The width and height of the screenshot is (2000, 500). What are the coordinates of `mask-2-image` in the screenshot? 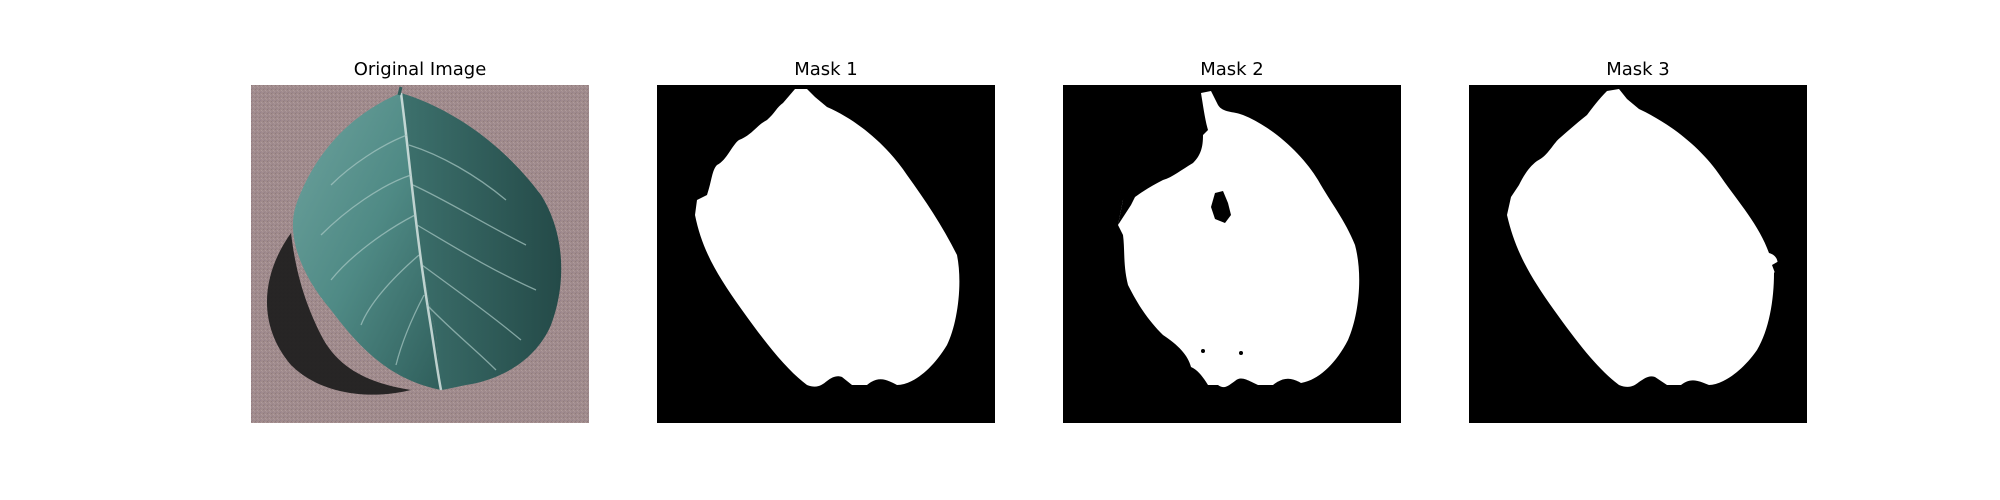 It's located at (1232, 254).